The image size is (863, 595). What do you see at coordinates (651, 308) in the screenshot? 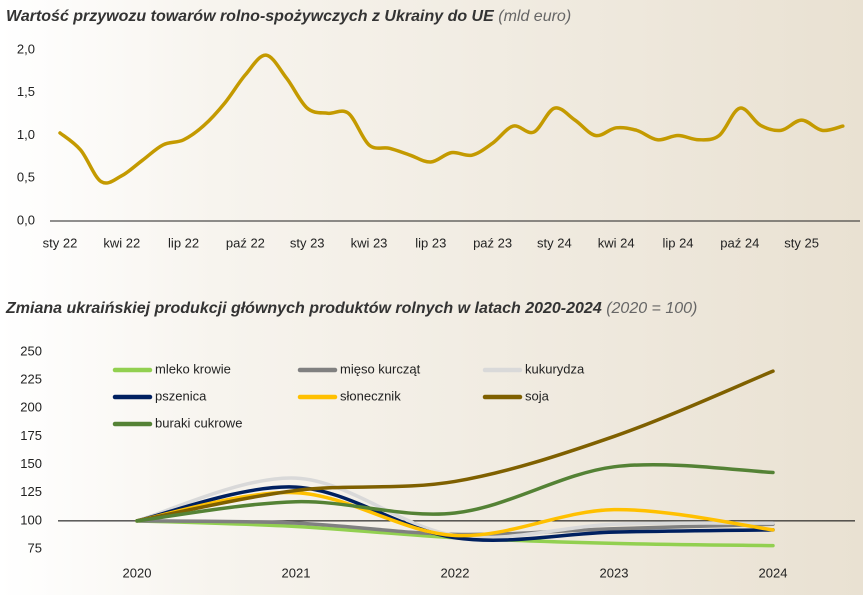
I see `title-unit: (2020 = 100)` at bounding box center [651, 308].